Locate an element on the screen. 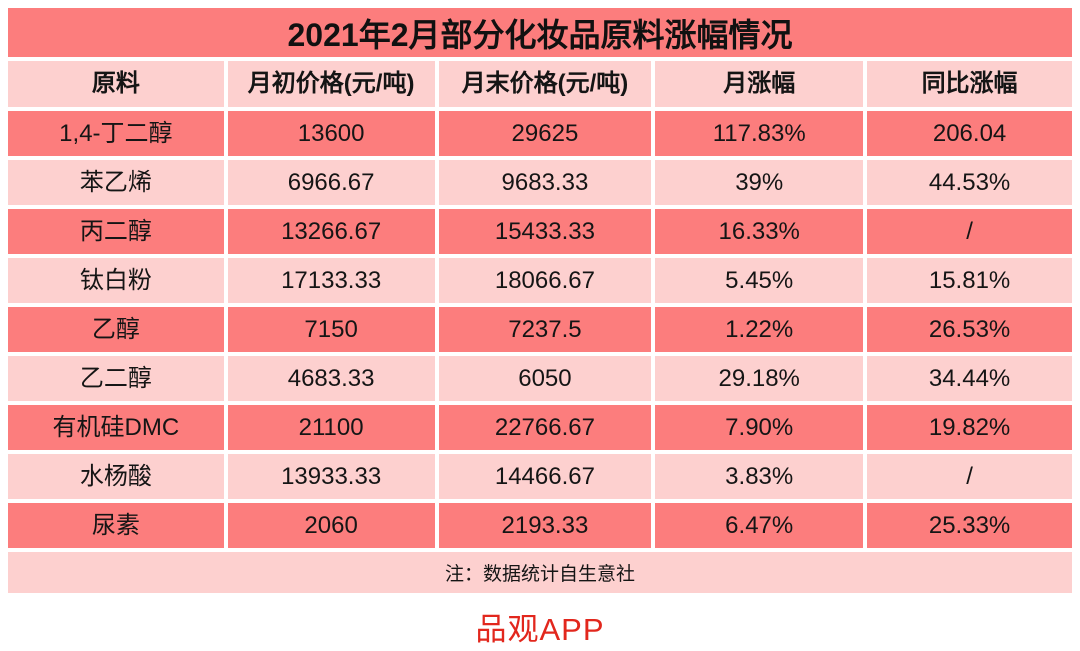  column-header-monthly-increase: 月涨幅 is located at coordinates (759, 84).